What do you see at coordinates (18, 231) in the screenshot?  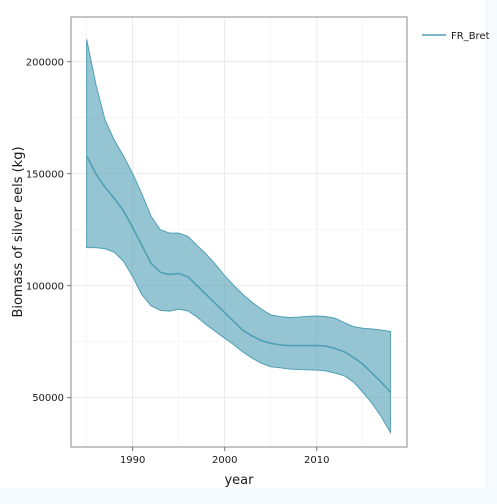 I see `y-axis-title: Biomass of silver eels (kg)` at bounding box center [18, 231].